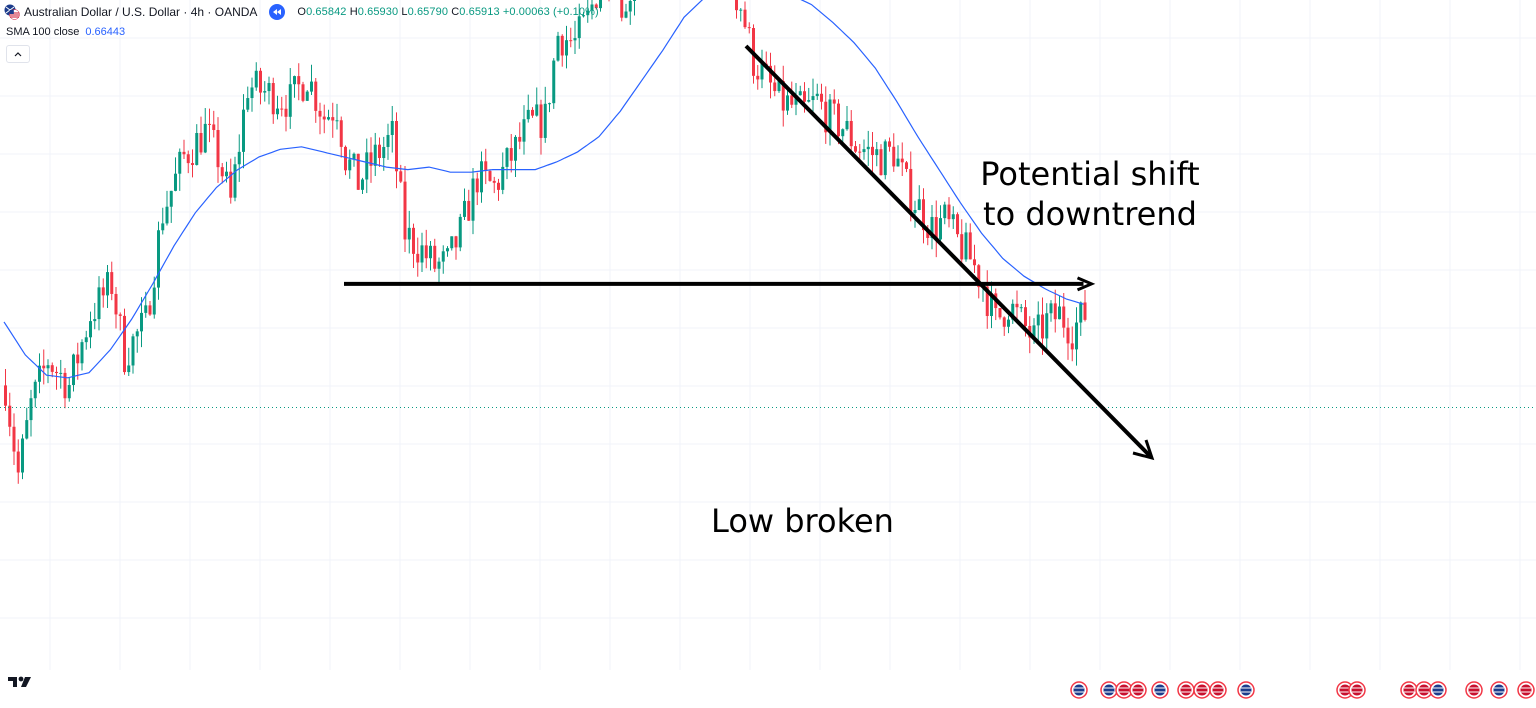 This screenshot has width=1536, height=708. I want to click on rewind-icon, so click(277, 12).